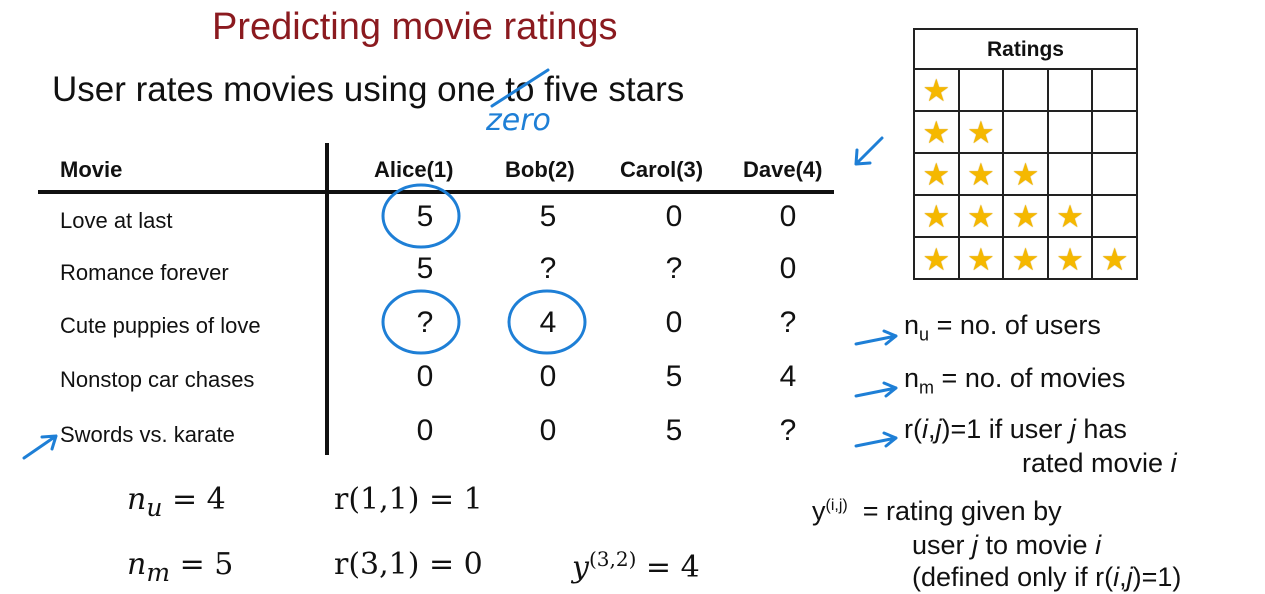 The width and height of the screenshot is (1265, 594). What do you see at coordinates (414, 169) in the screenshot?
I see `user-header-alice: Alice(1)` at bounding box center [414, 169].